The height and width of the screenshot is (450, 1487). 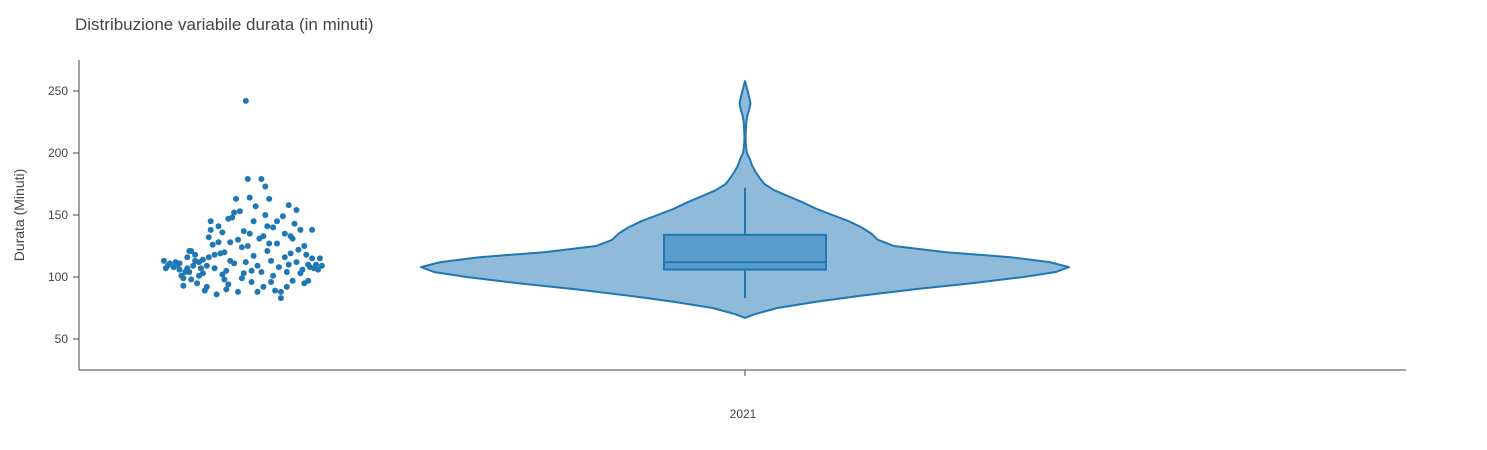 I want to click on y-tick-label: 150, so click(x=58, y=215).